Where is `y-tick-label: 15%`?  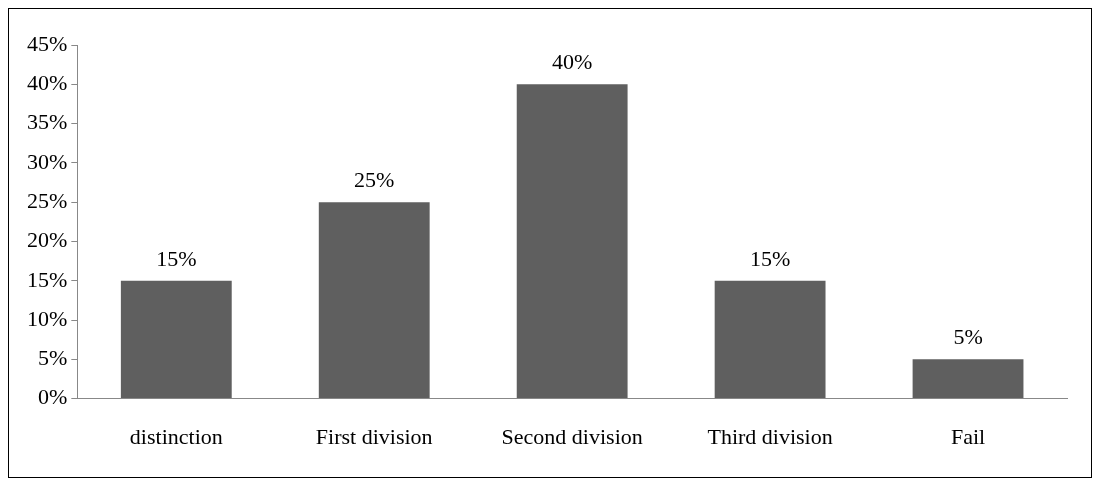 y-tick-label: 15% is located at coordinates (47, 279).